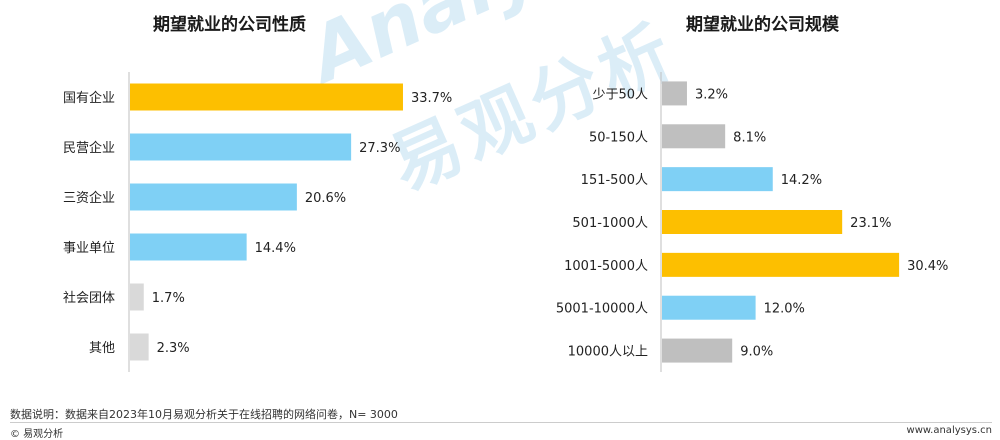 This screenshot has height=440, width=1000. I want to click on value-label: 9.0%, so click(756, 352).